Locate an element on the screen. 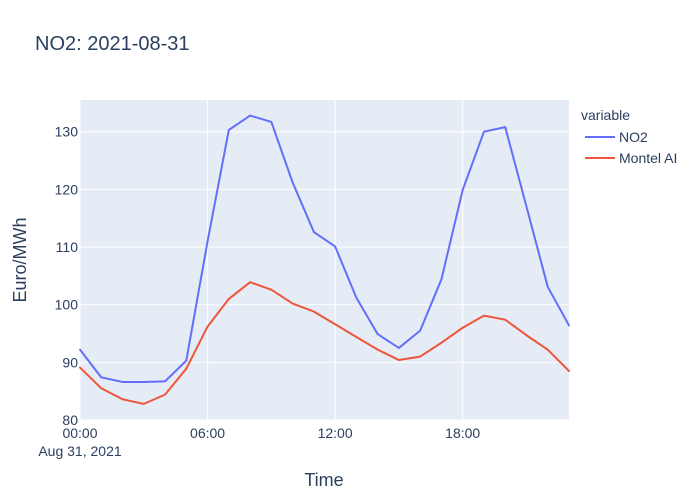 The image size is (700, 500). y-tick-label: 120 is located at coordinates (67, 189).